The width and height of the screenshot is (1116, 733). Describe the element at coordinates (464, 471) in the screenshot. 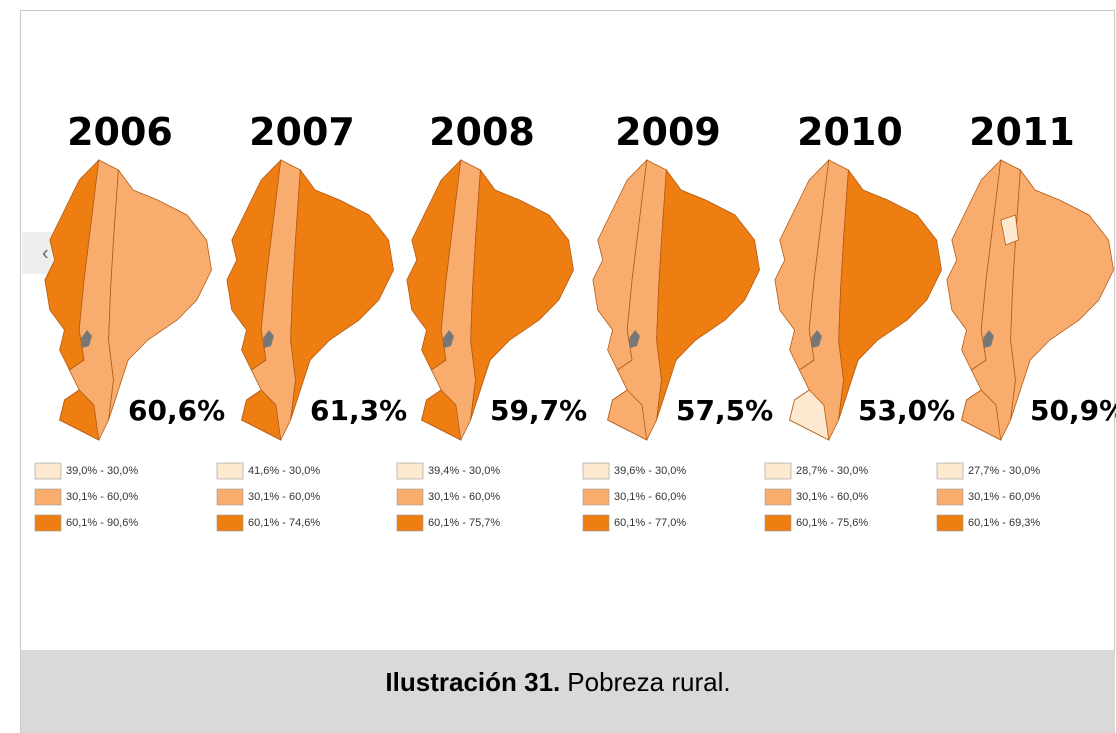

I see `legend-label: 39,4% - 30,0%` at that location.